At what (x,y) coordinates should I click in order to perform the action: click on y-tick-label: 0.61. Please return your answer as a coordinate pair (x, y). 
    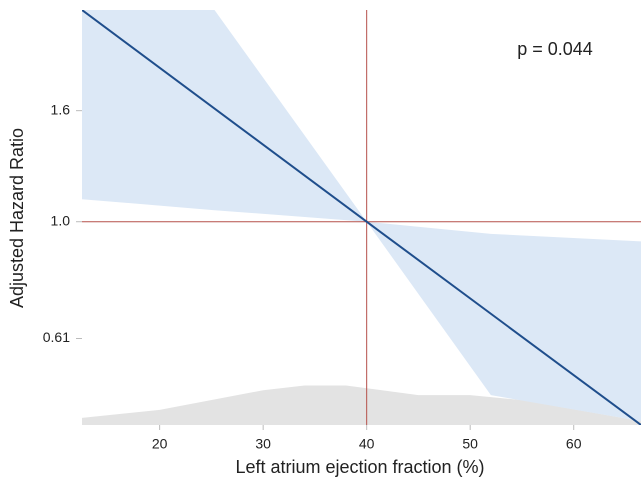
    Looking at the image, I should click on (56, 337).